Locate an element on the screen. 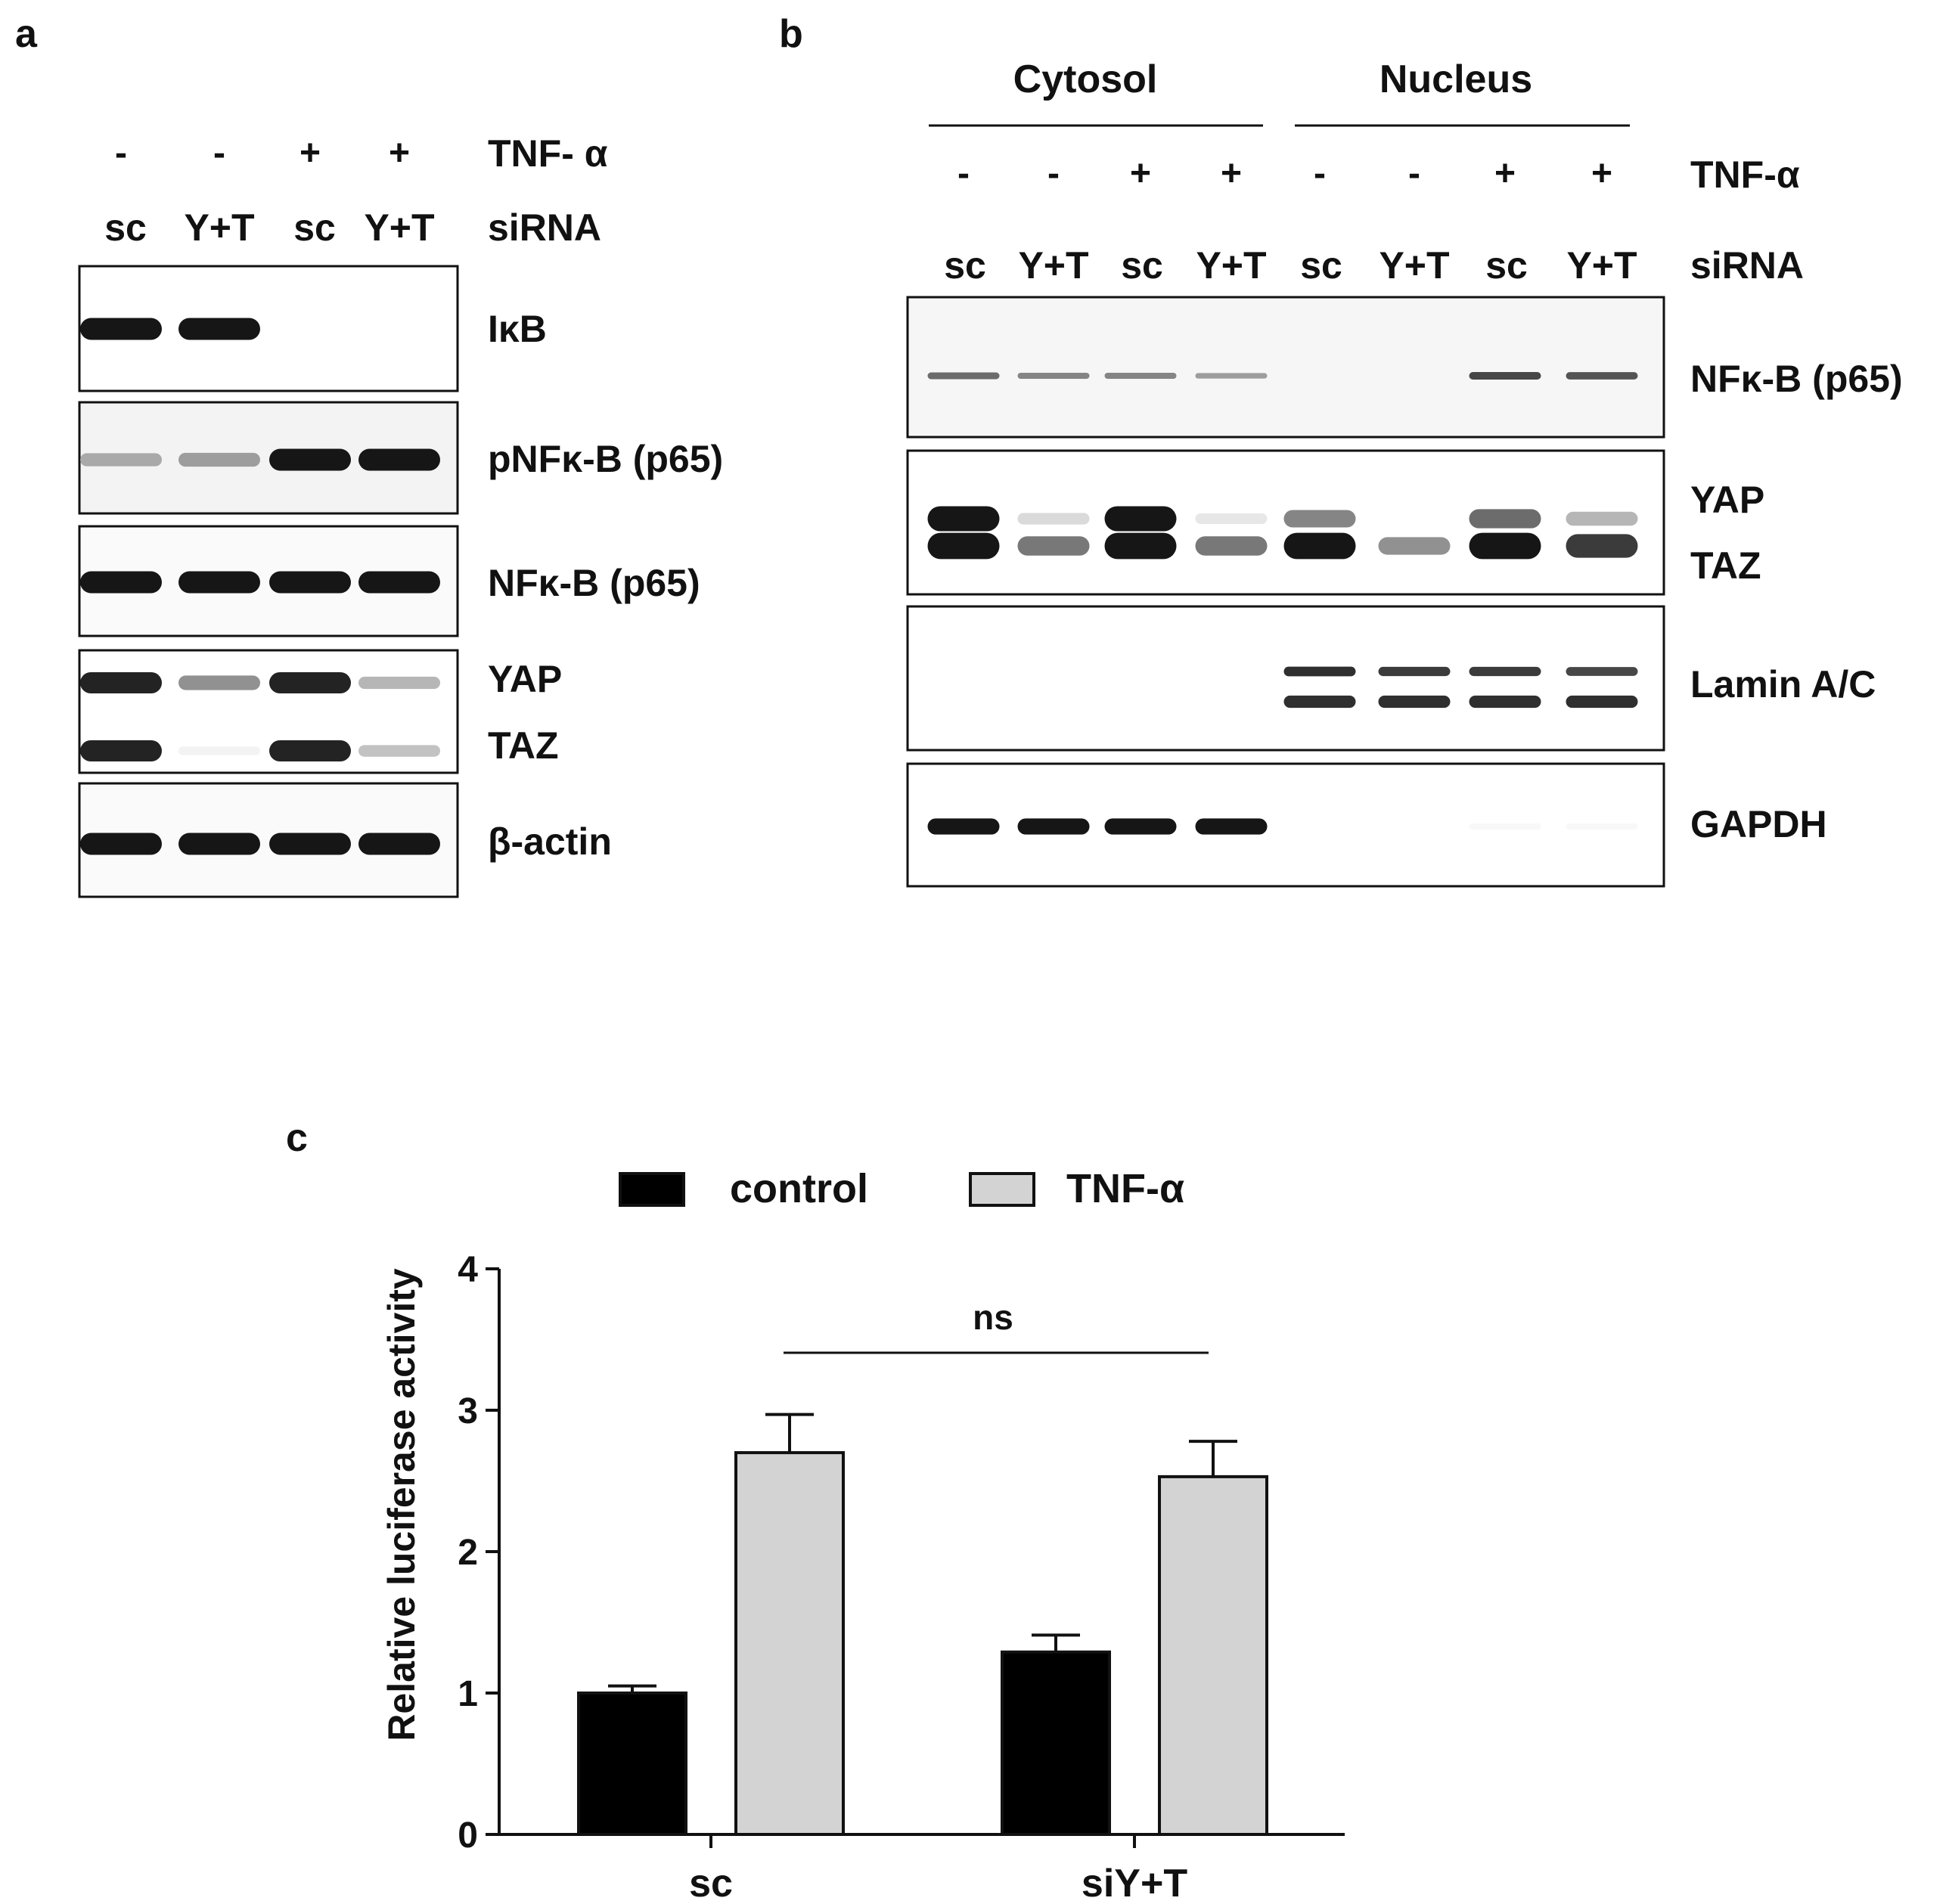 Image resolution: width=1949 pixels, height=1904 pixels. y-tick-label: 1 is located at coordinates (468, 1694).